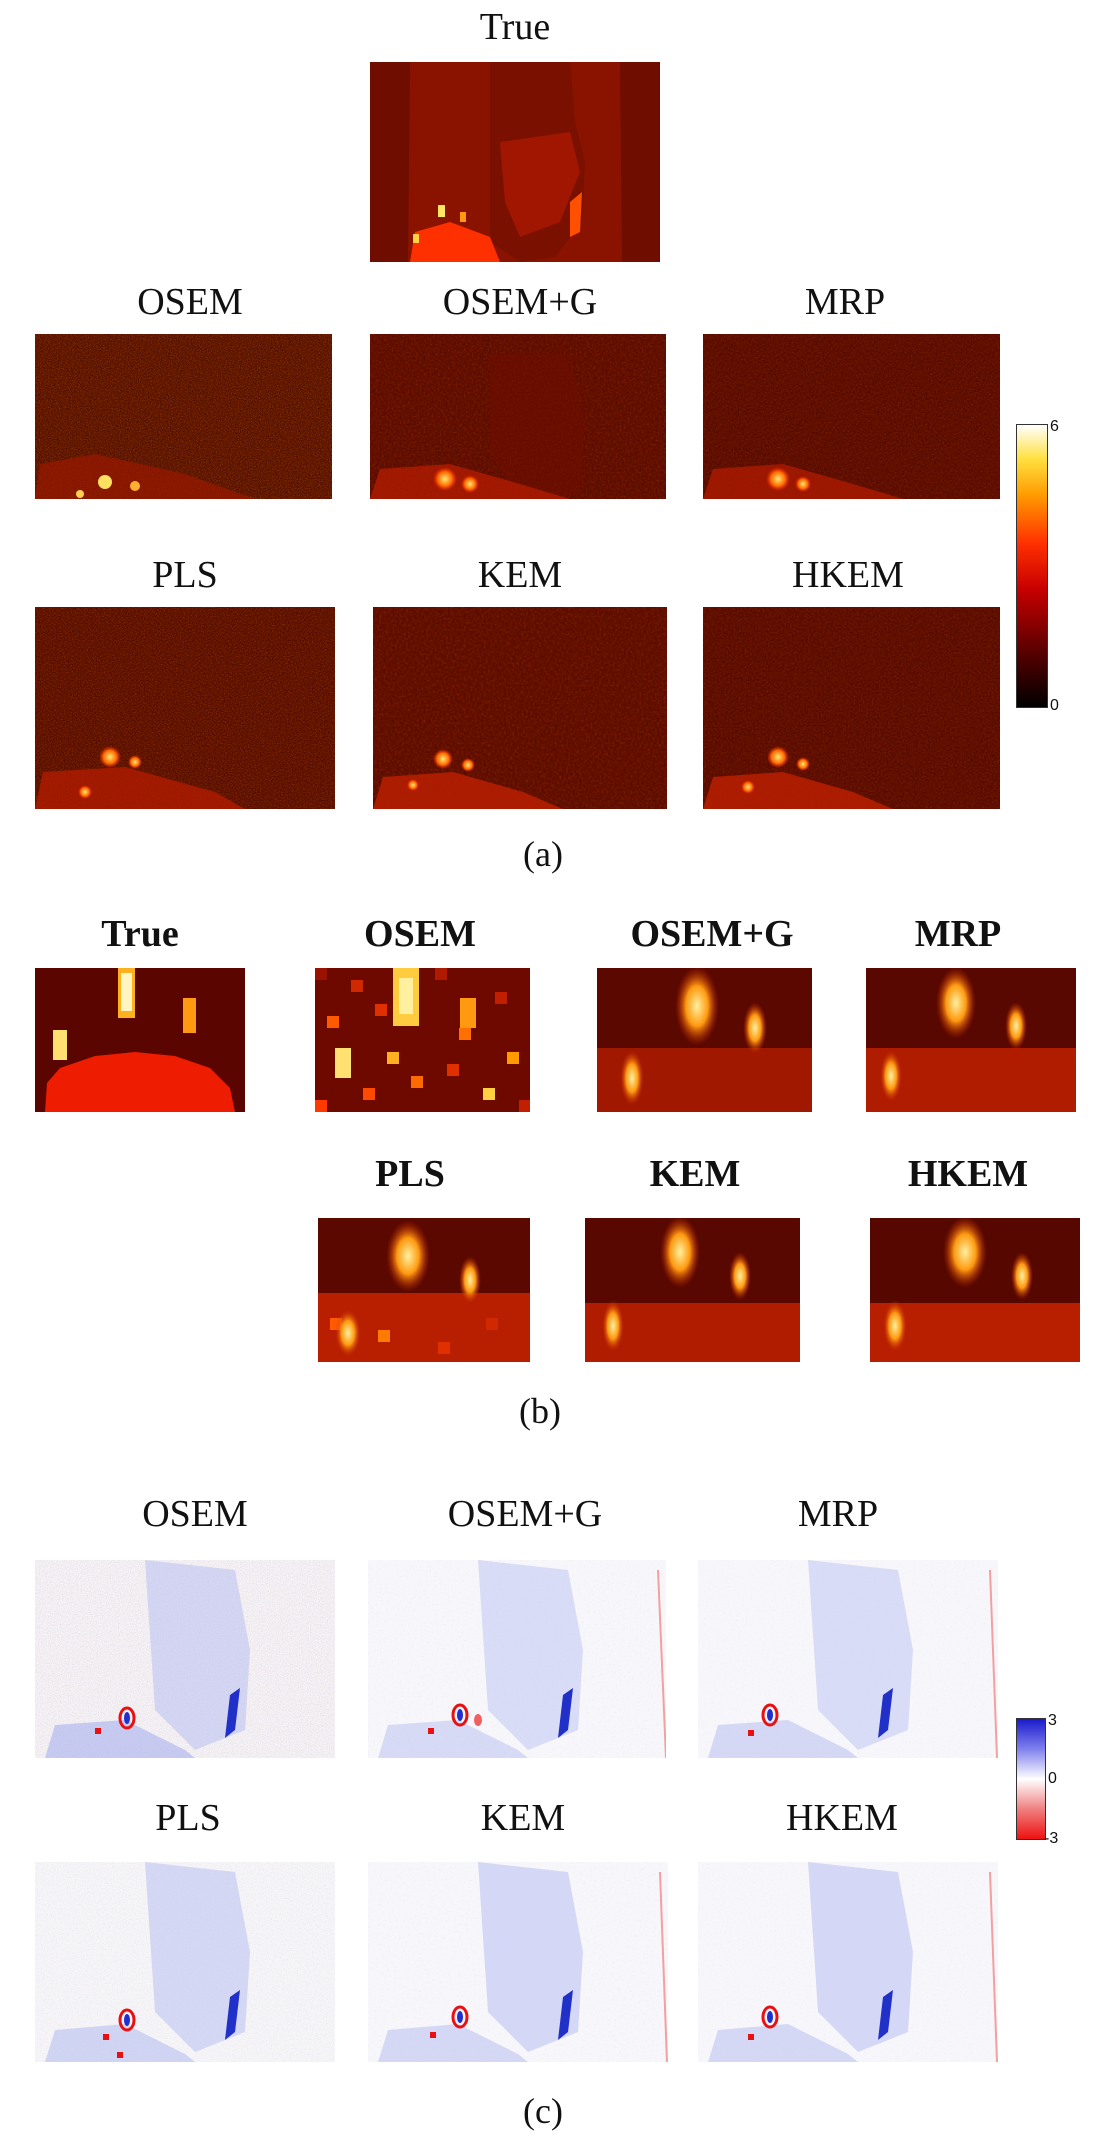 The width and height of the screenshot is (1097, 2152). Describe the element at coordinates (518, 416) in the screenshot. I see `image-a-osemg` at that location.